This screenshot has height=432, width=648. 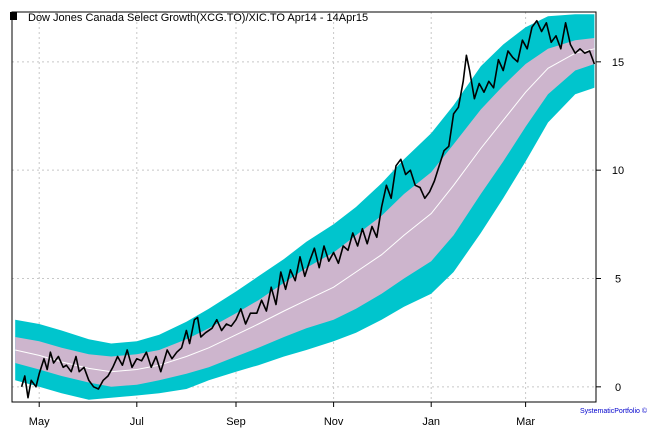 I want to click on x-tick-label: Jul, so click(x=137, y=422).